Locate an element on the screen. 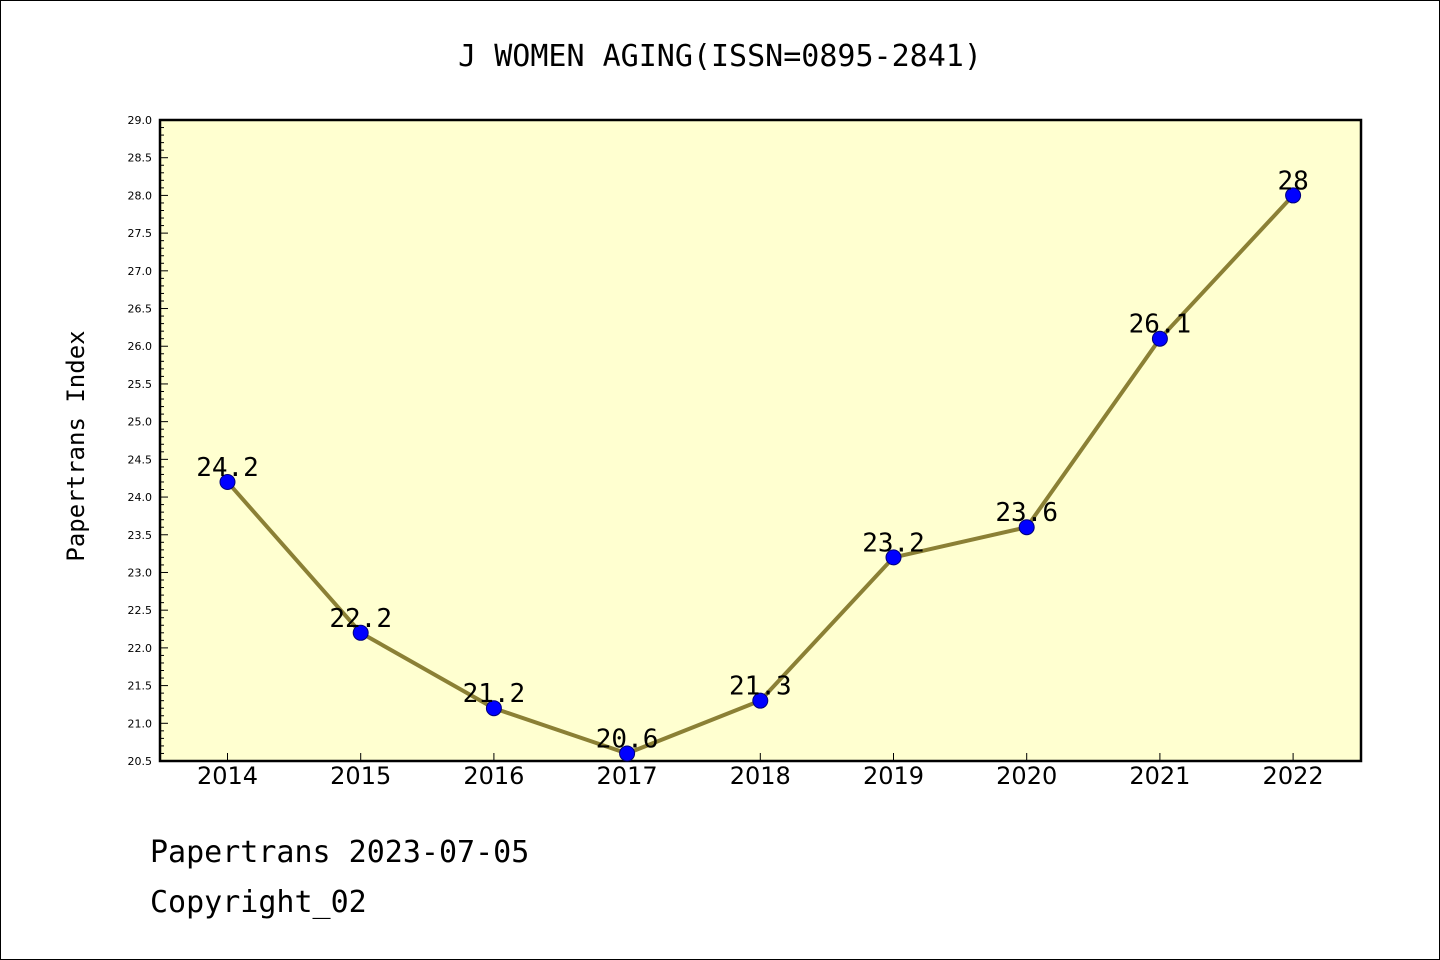  data-label: 23.2 is located at coordinates (893, 543).